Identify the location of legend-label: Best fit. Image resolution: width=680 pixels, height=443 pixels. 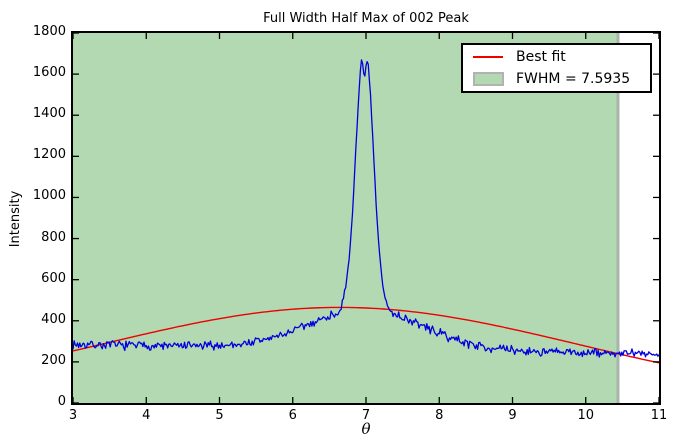
(541, 56).